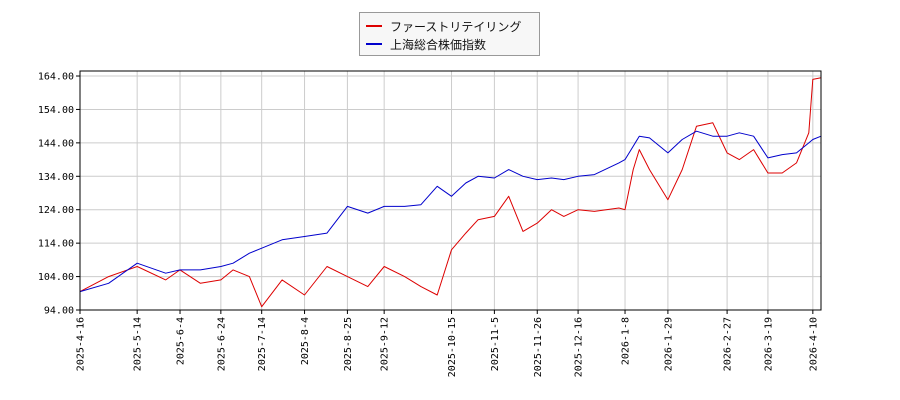 The image size is (900, 400). I want to click on y-tick-label: 94.00, so click(59, 311).